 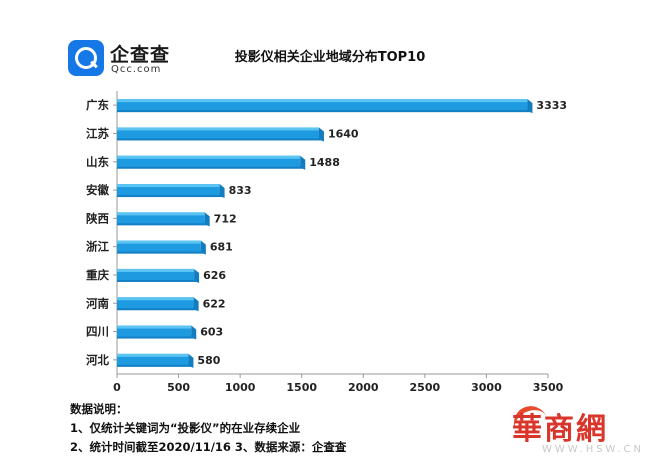 I want to click on value-label-6: 626, so click(x=214, y=275).